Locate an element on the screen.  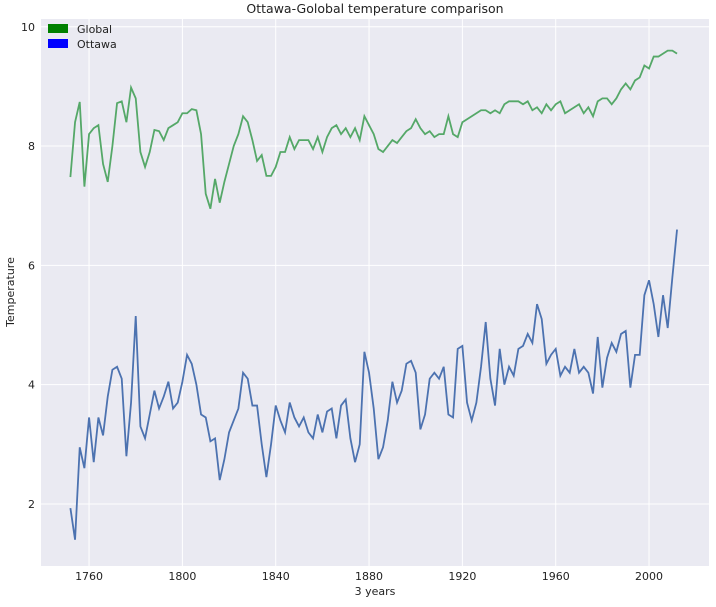
legend-label: Ottawa is located at coordinates (97, 44).